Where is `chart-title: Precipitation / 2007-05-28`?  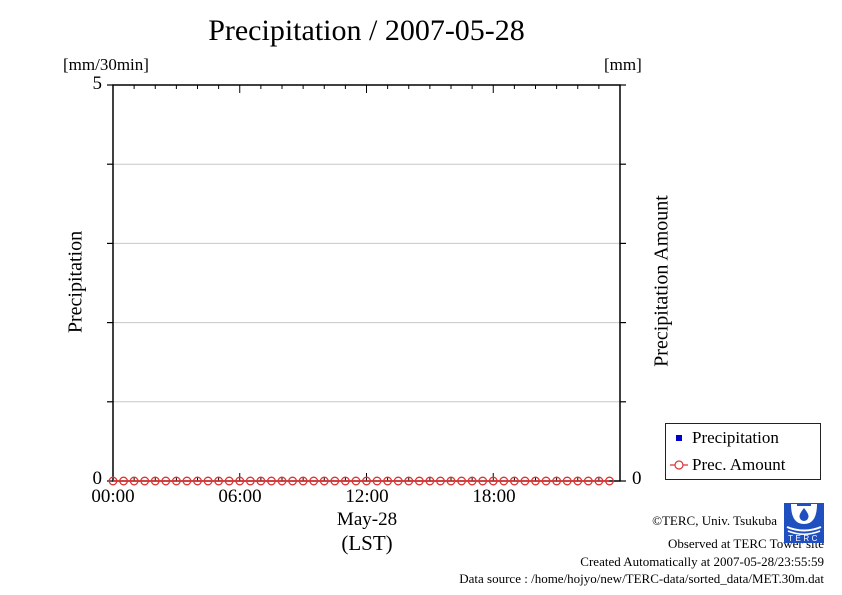
chart-title: Precipitation / 2007-05-28 is located at coordinates (366, 30).